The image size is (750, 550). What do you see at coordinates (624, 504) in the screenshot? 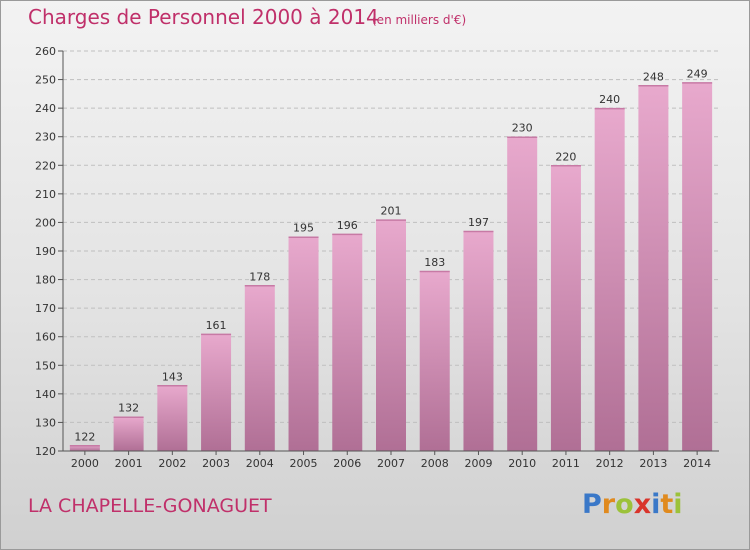
I see `logo-letter: o` at bounding box center [624, 504].